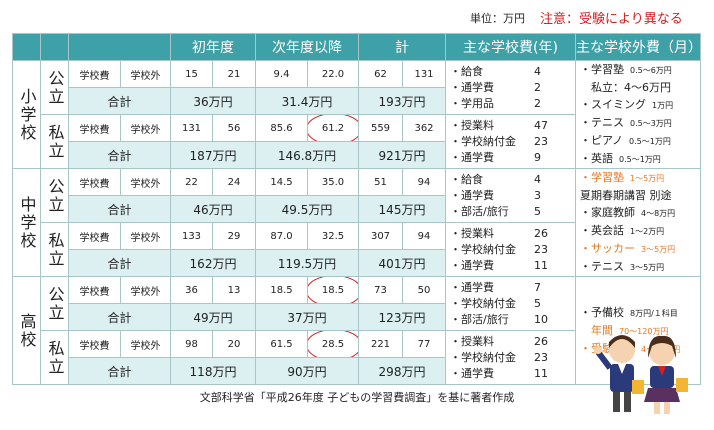 This screenshot has width=714, height=430. What do you see at coordinates (613, 104) in the screenshot?
I see `outside-item: ・スイミング` at bounding box center [613, 104].